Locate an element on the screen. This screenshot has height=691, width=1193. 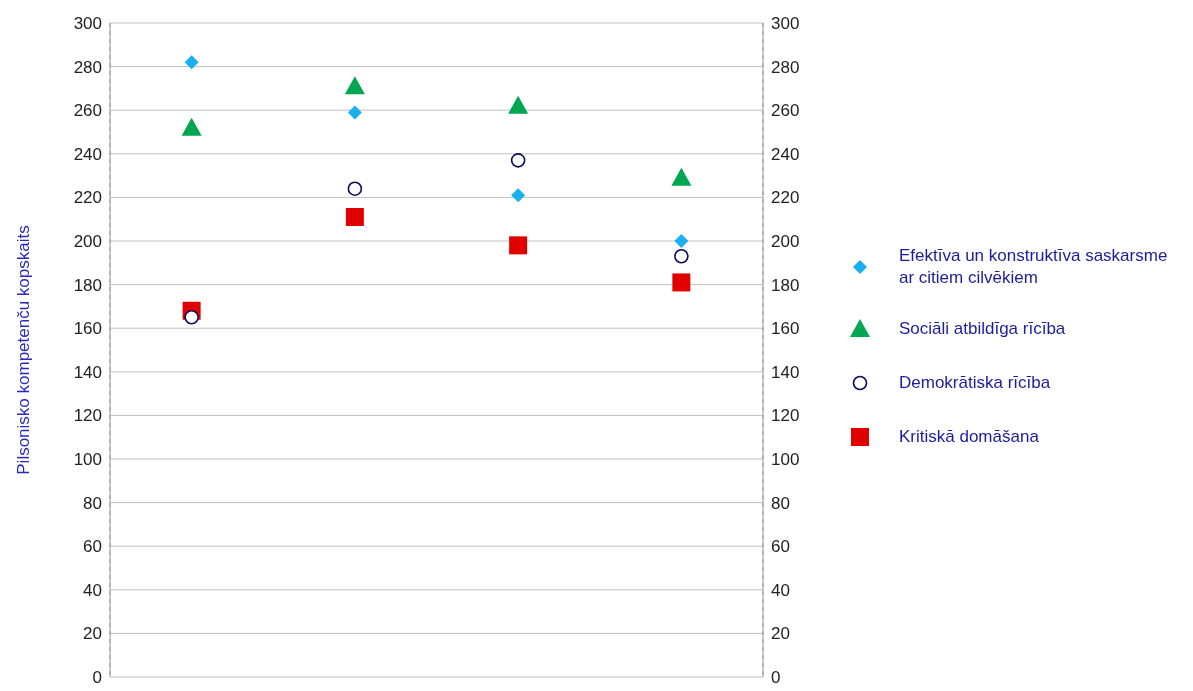
y-tick-label: 140 is located at coordinates (87, 372).